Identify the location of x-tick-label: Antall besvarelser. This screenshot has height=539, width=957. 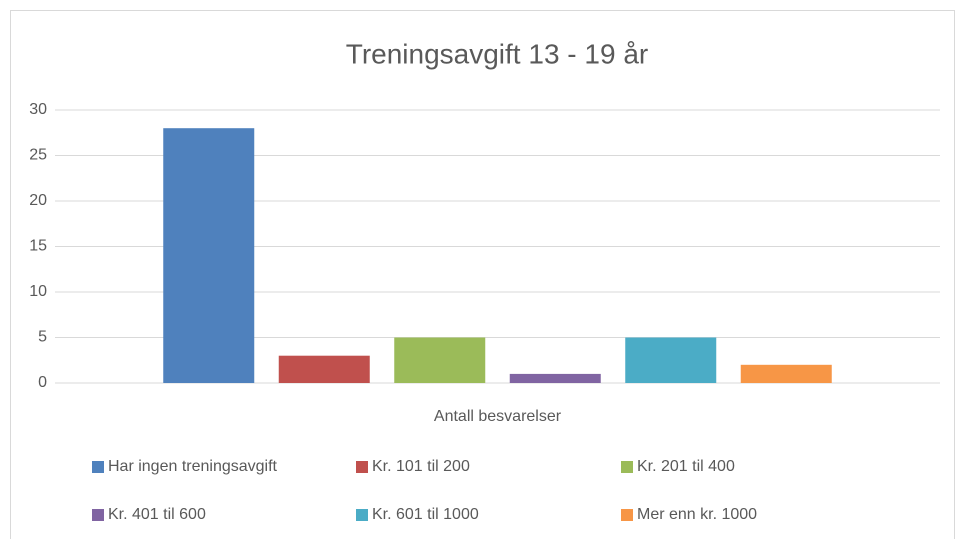
(498, 416).